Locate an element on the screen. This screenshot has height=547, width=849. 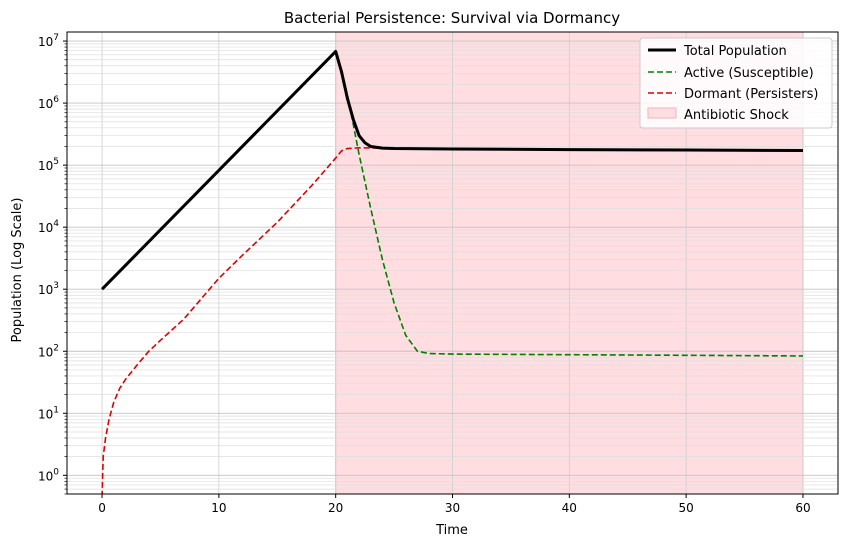
y-tick-label: 10³ is located at coordinates (48, 289).